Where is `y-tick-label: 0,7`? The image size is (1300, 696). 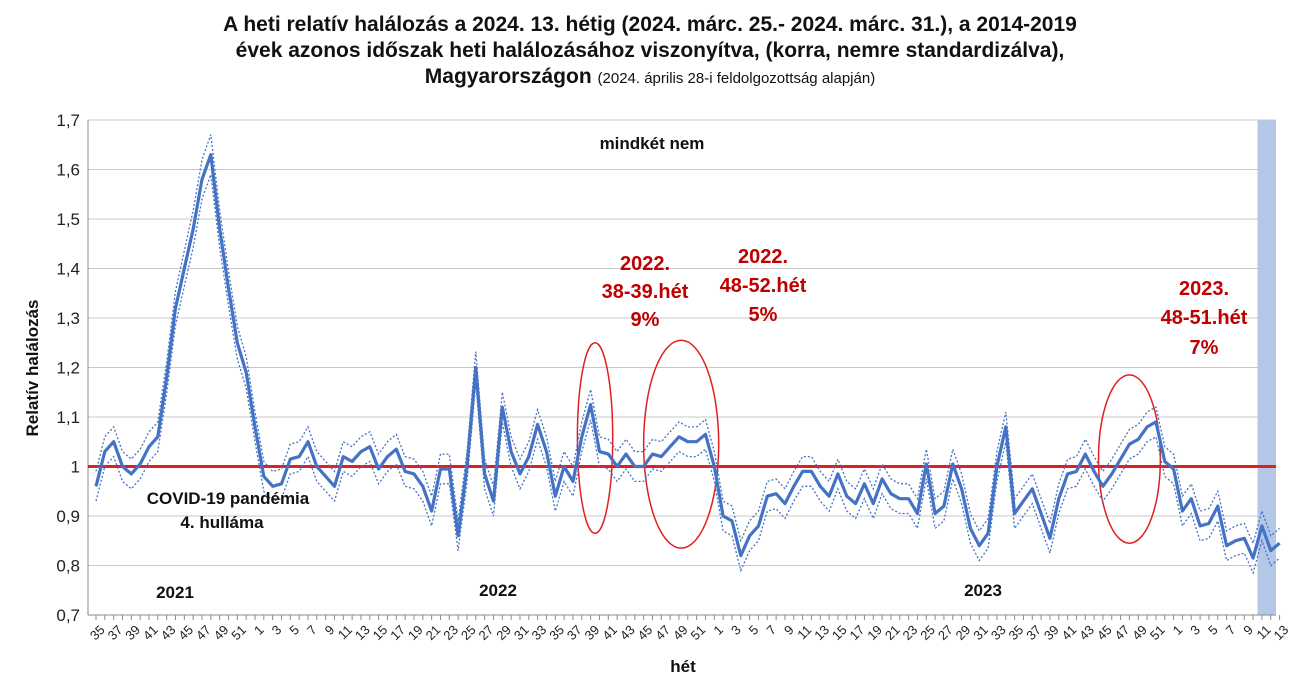 y-tick-label: 0,7 is located at coordinates (68, 615).